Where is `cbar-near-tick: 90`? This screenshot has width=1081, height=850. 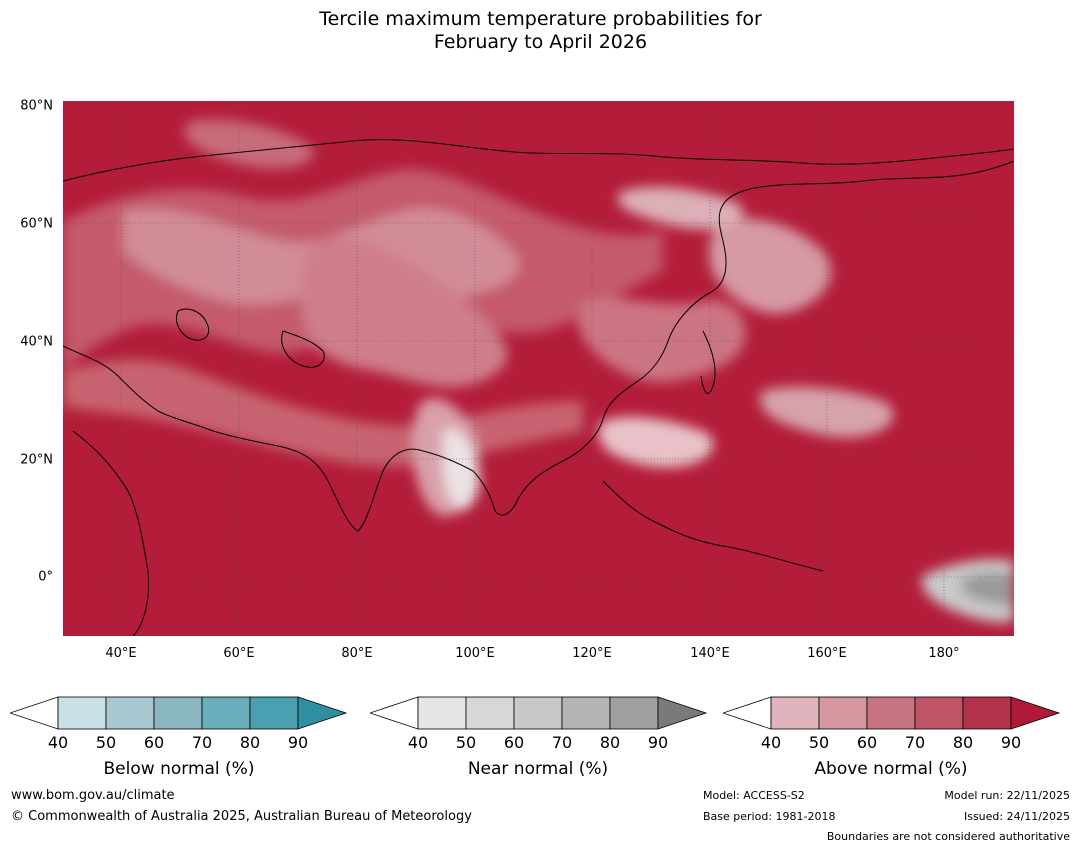
cbar-near-tick: 90 is located at coordinates (658, 742).